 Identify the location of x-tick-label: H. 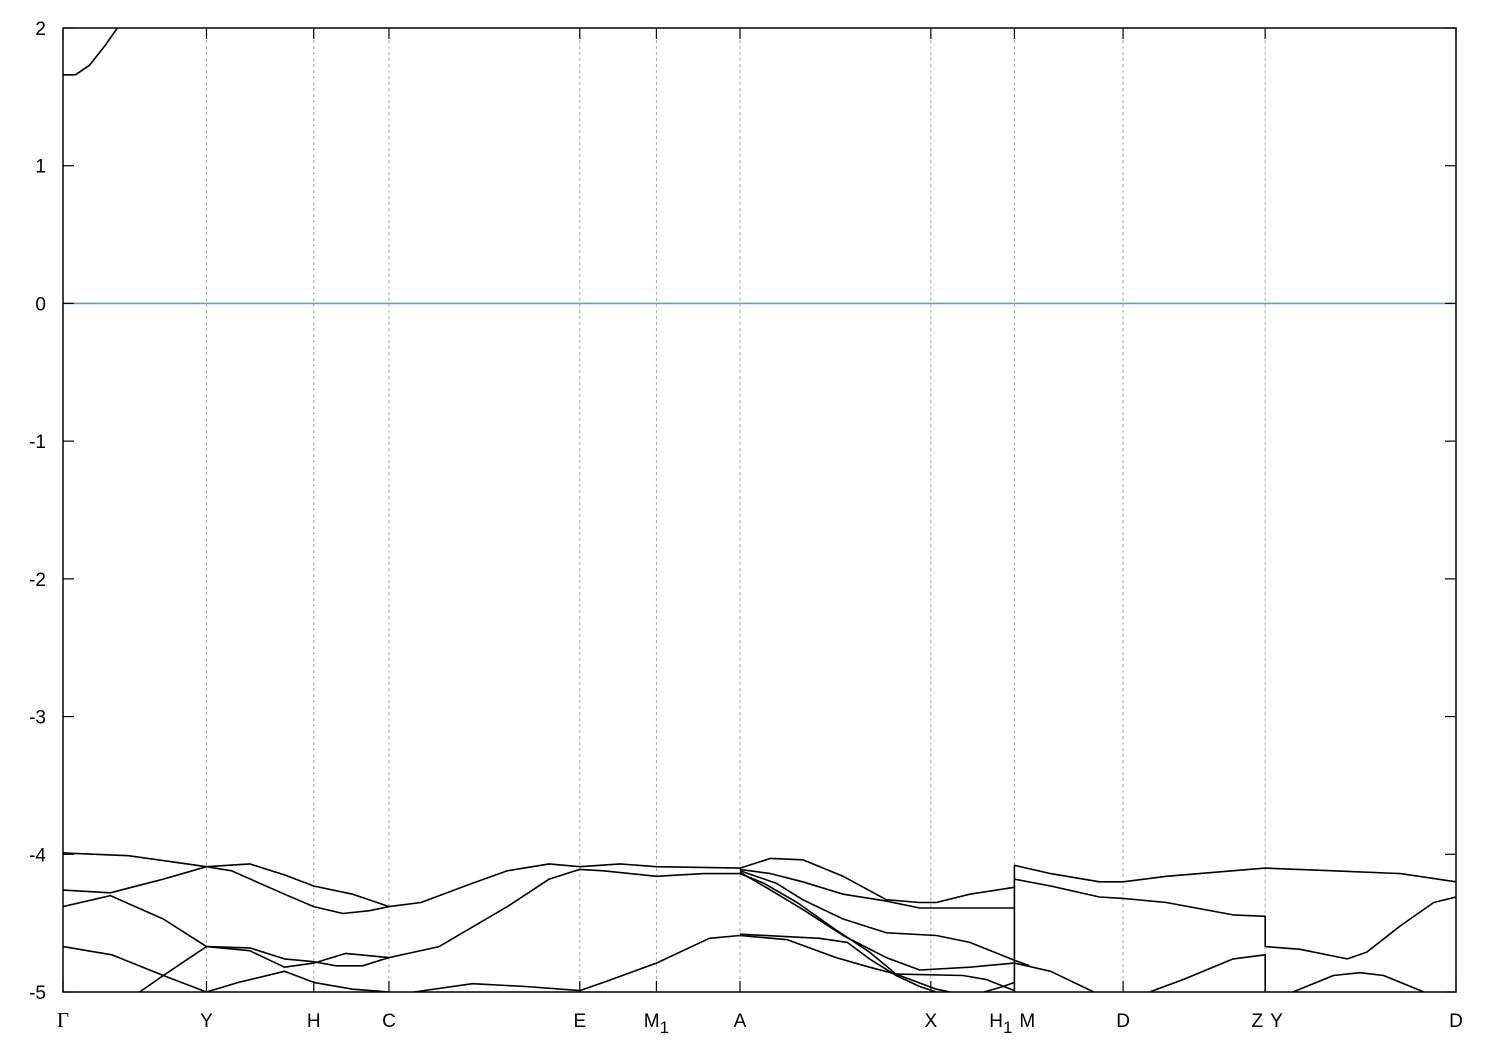
(314, 1021).